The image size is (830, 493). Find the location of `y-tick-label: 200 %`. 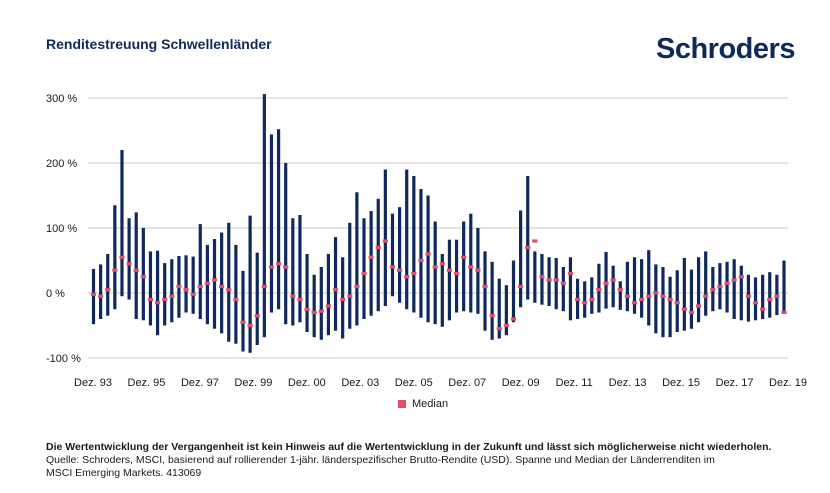

y-tick-label: 200 % is located at coordinates (61, 164).